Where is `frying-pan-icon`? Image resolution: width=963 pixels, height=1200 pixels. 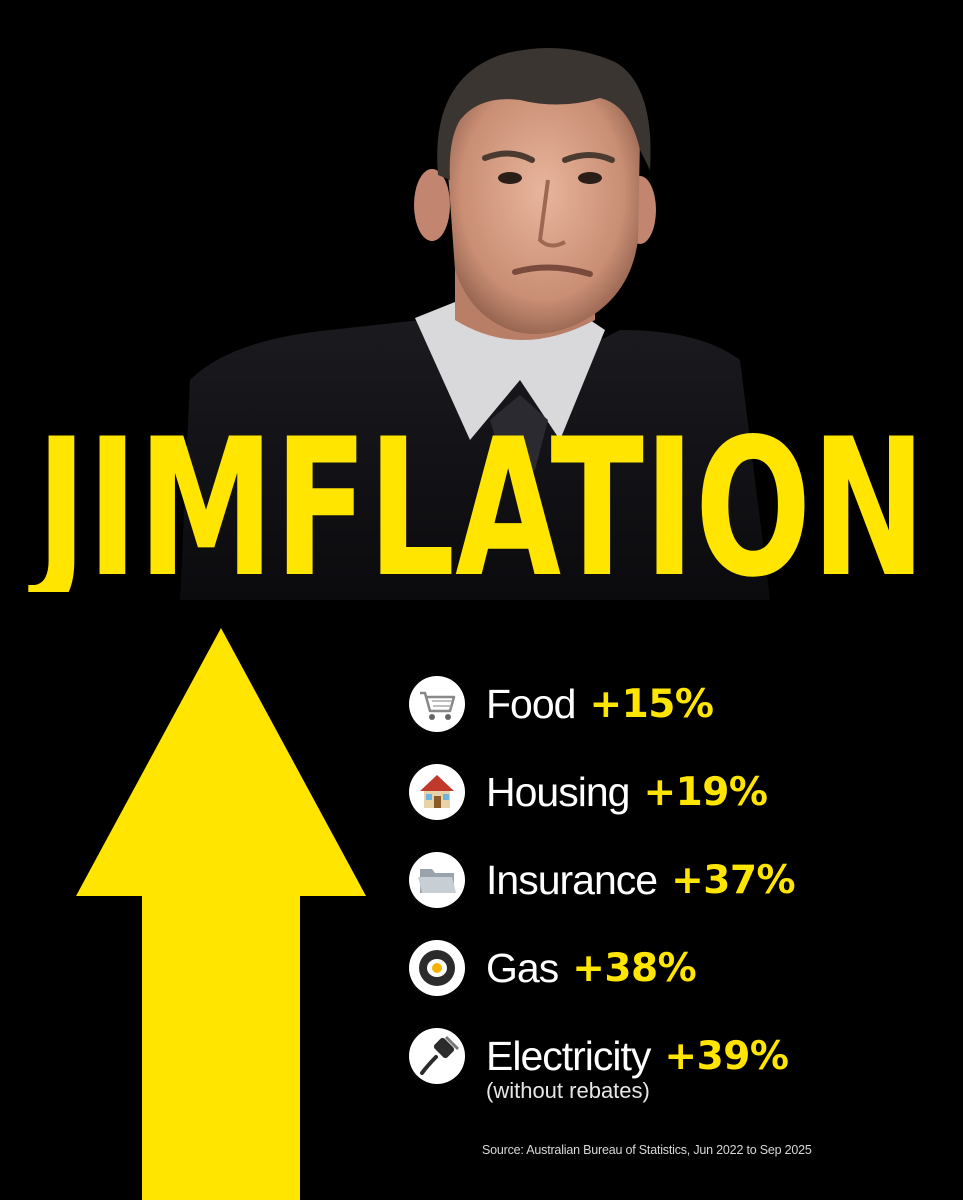
frying-pan-icon is located at coordinates (437, 968).